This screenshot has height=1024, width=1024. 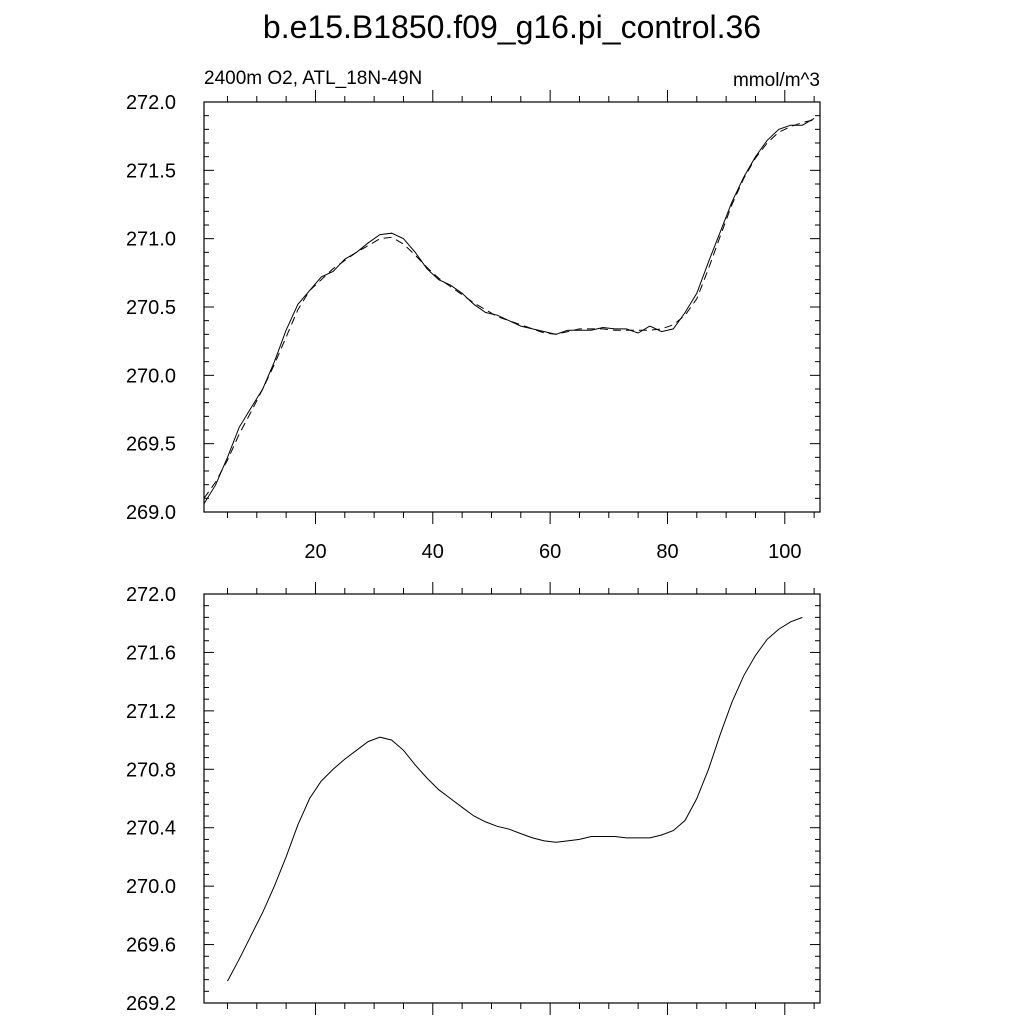 I want to click on panel-1-y-tick-label: 271.6, so click(x=151, y=653).